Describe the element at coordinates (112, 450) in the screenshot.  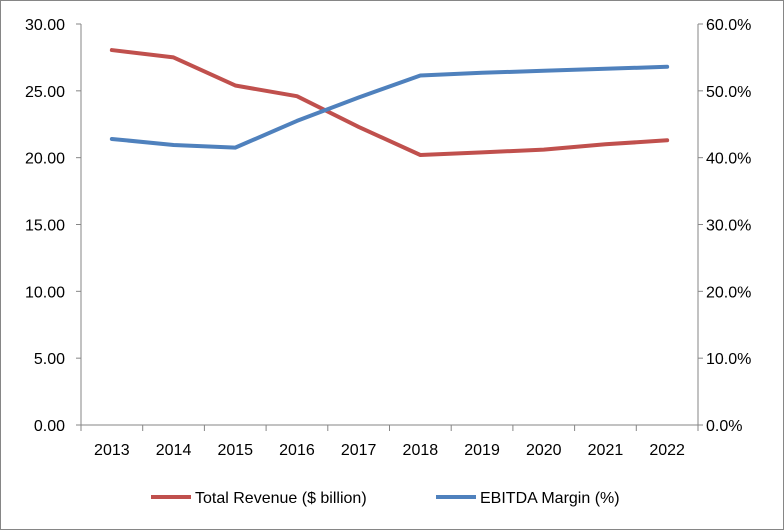
I see `x-tick-label: 2013` at that location.